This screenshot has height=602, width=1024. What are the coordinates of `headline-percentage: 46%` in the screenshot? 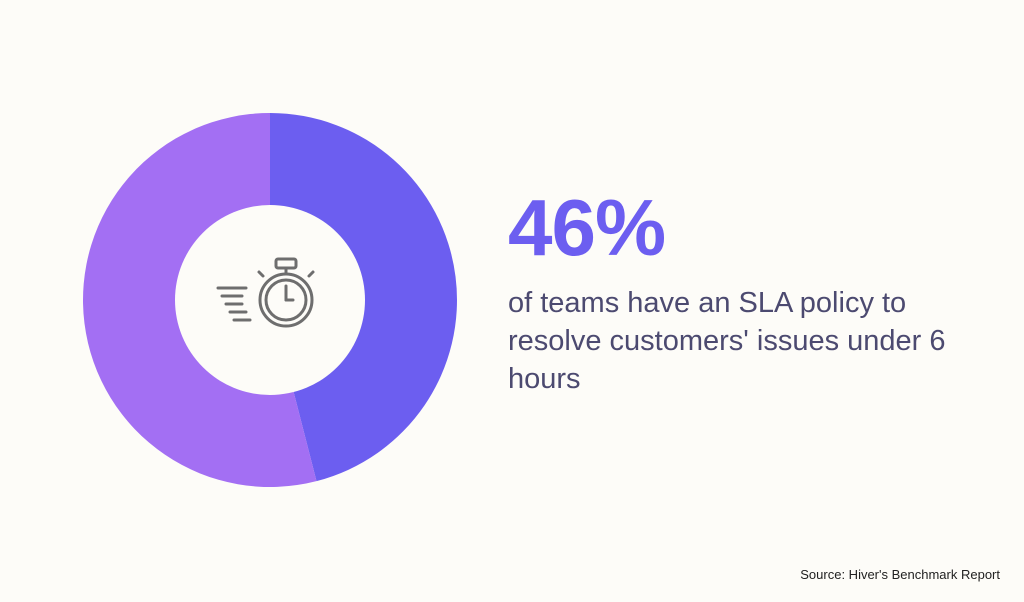 It's located at (587, 227).